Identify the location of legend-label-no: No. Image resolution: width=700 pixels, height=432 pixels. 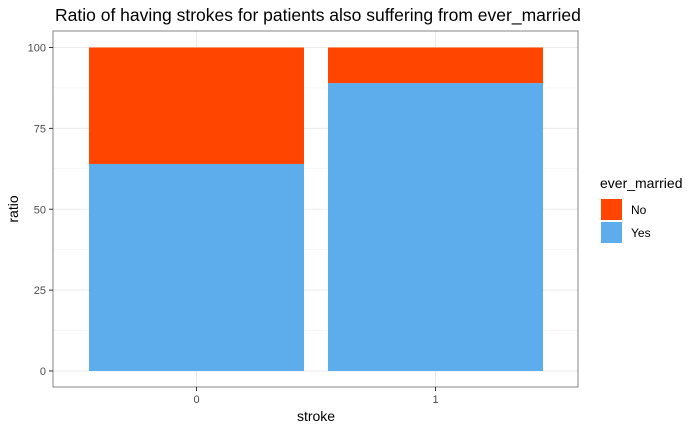
(639, 210).